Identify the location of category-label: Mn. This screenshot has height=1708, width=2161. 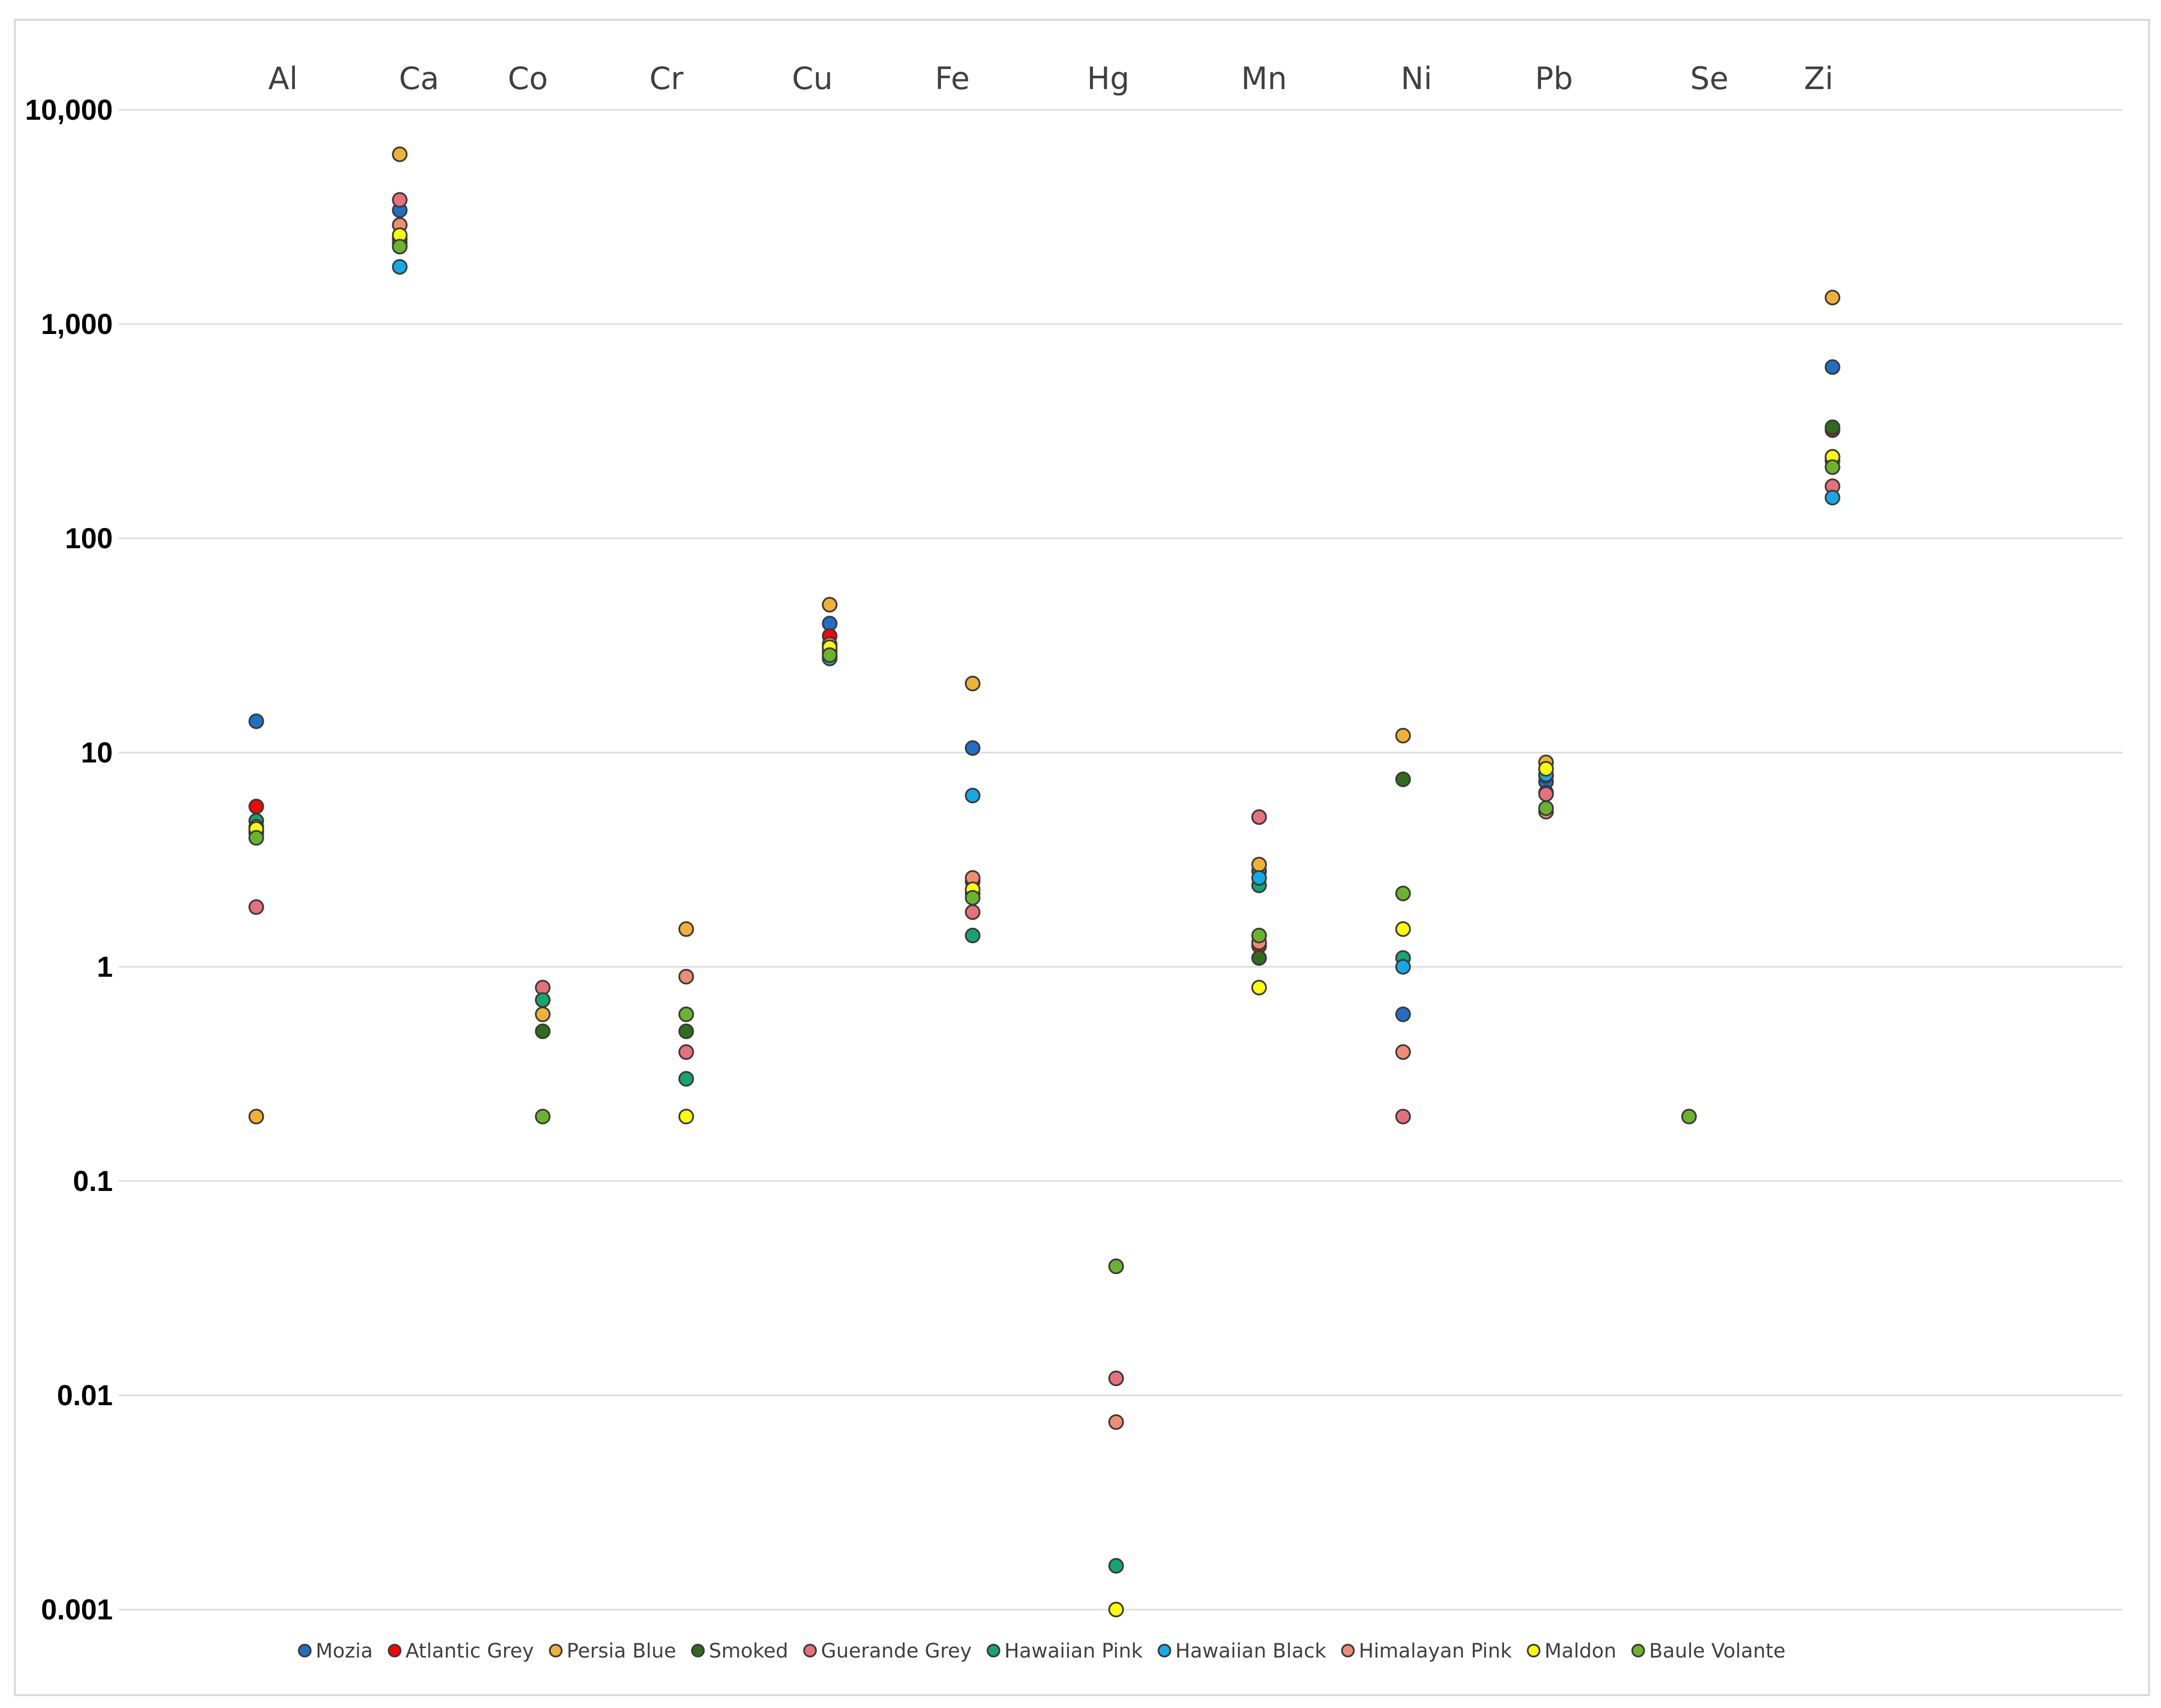
(1264, 78).